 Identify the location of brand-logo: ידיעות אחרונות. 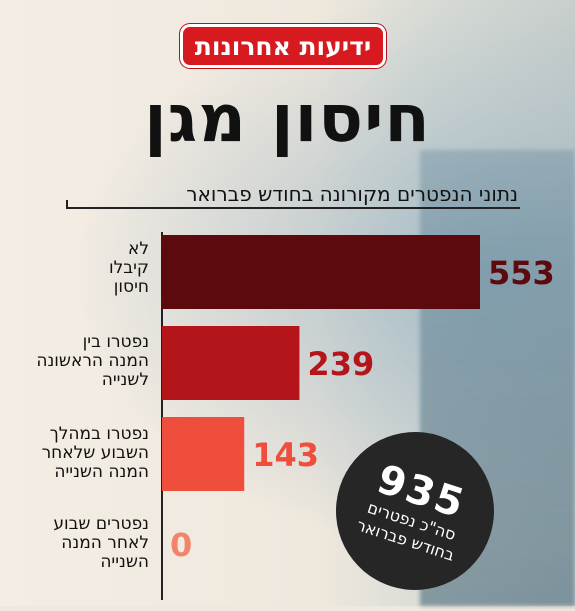
(283, 46).